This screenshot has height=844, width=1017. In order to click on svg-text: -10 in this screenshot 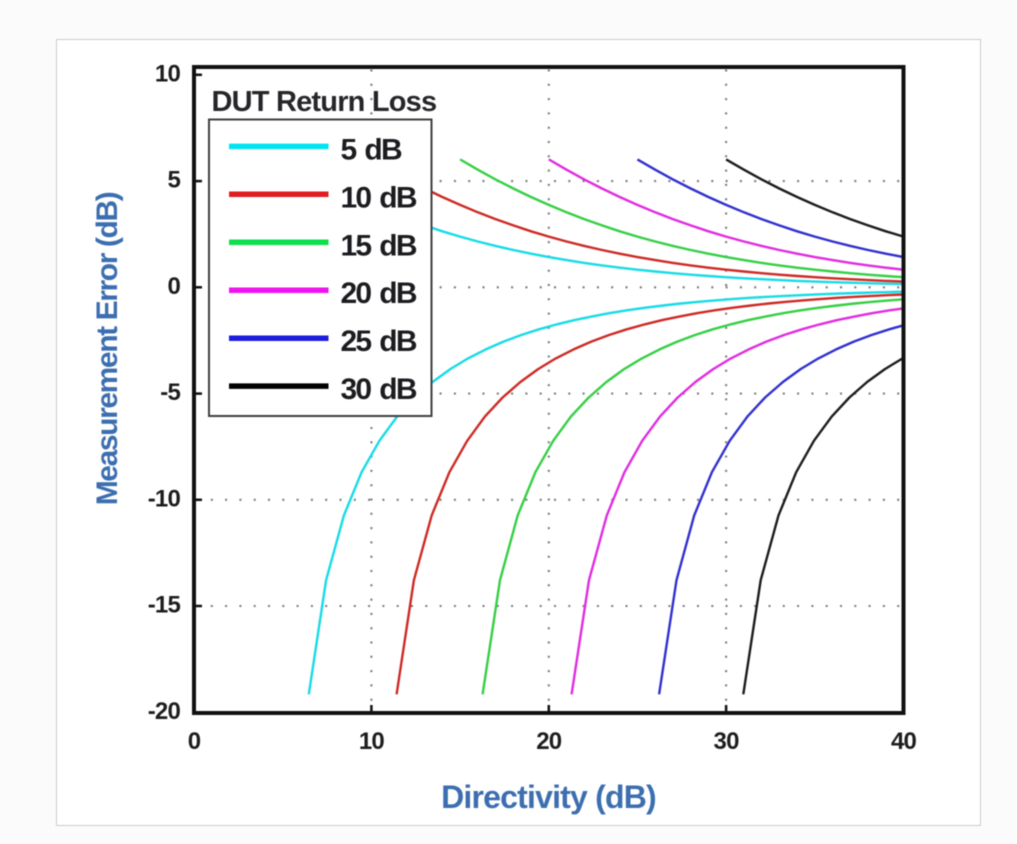, I will do `click(164, 498)`.